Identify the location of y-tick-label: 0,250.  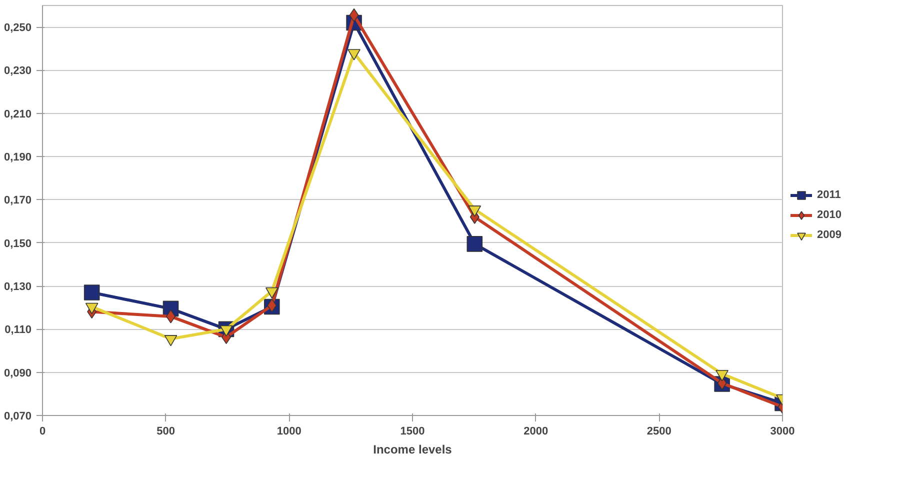
(18, 28).